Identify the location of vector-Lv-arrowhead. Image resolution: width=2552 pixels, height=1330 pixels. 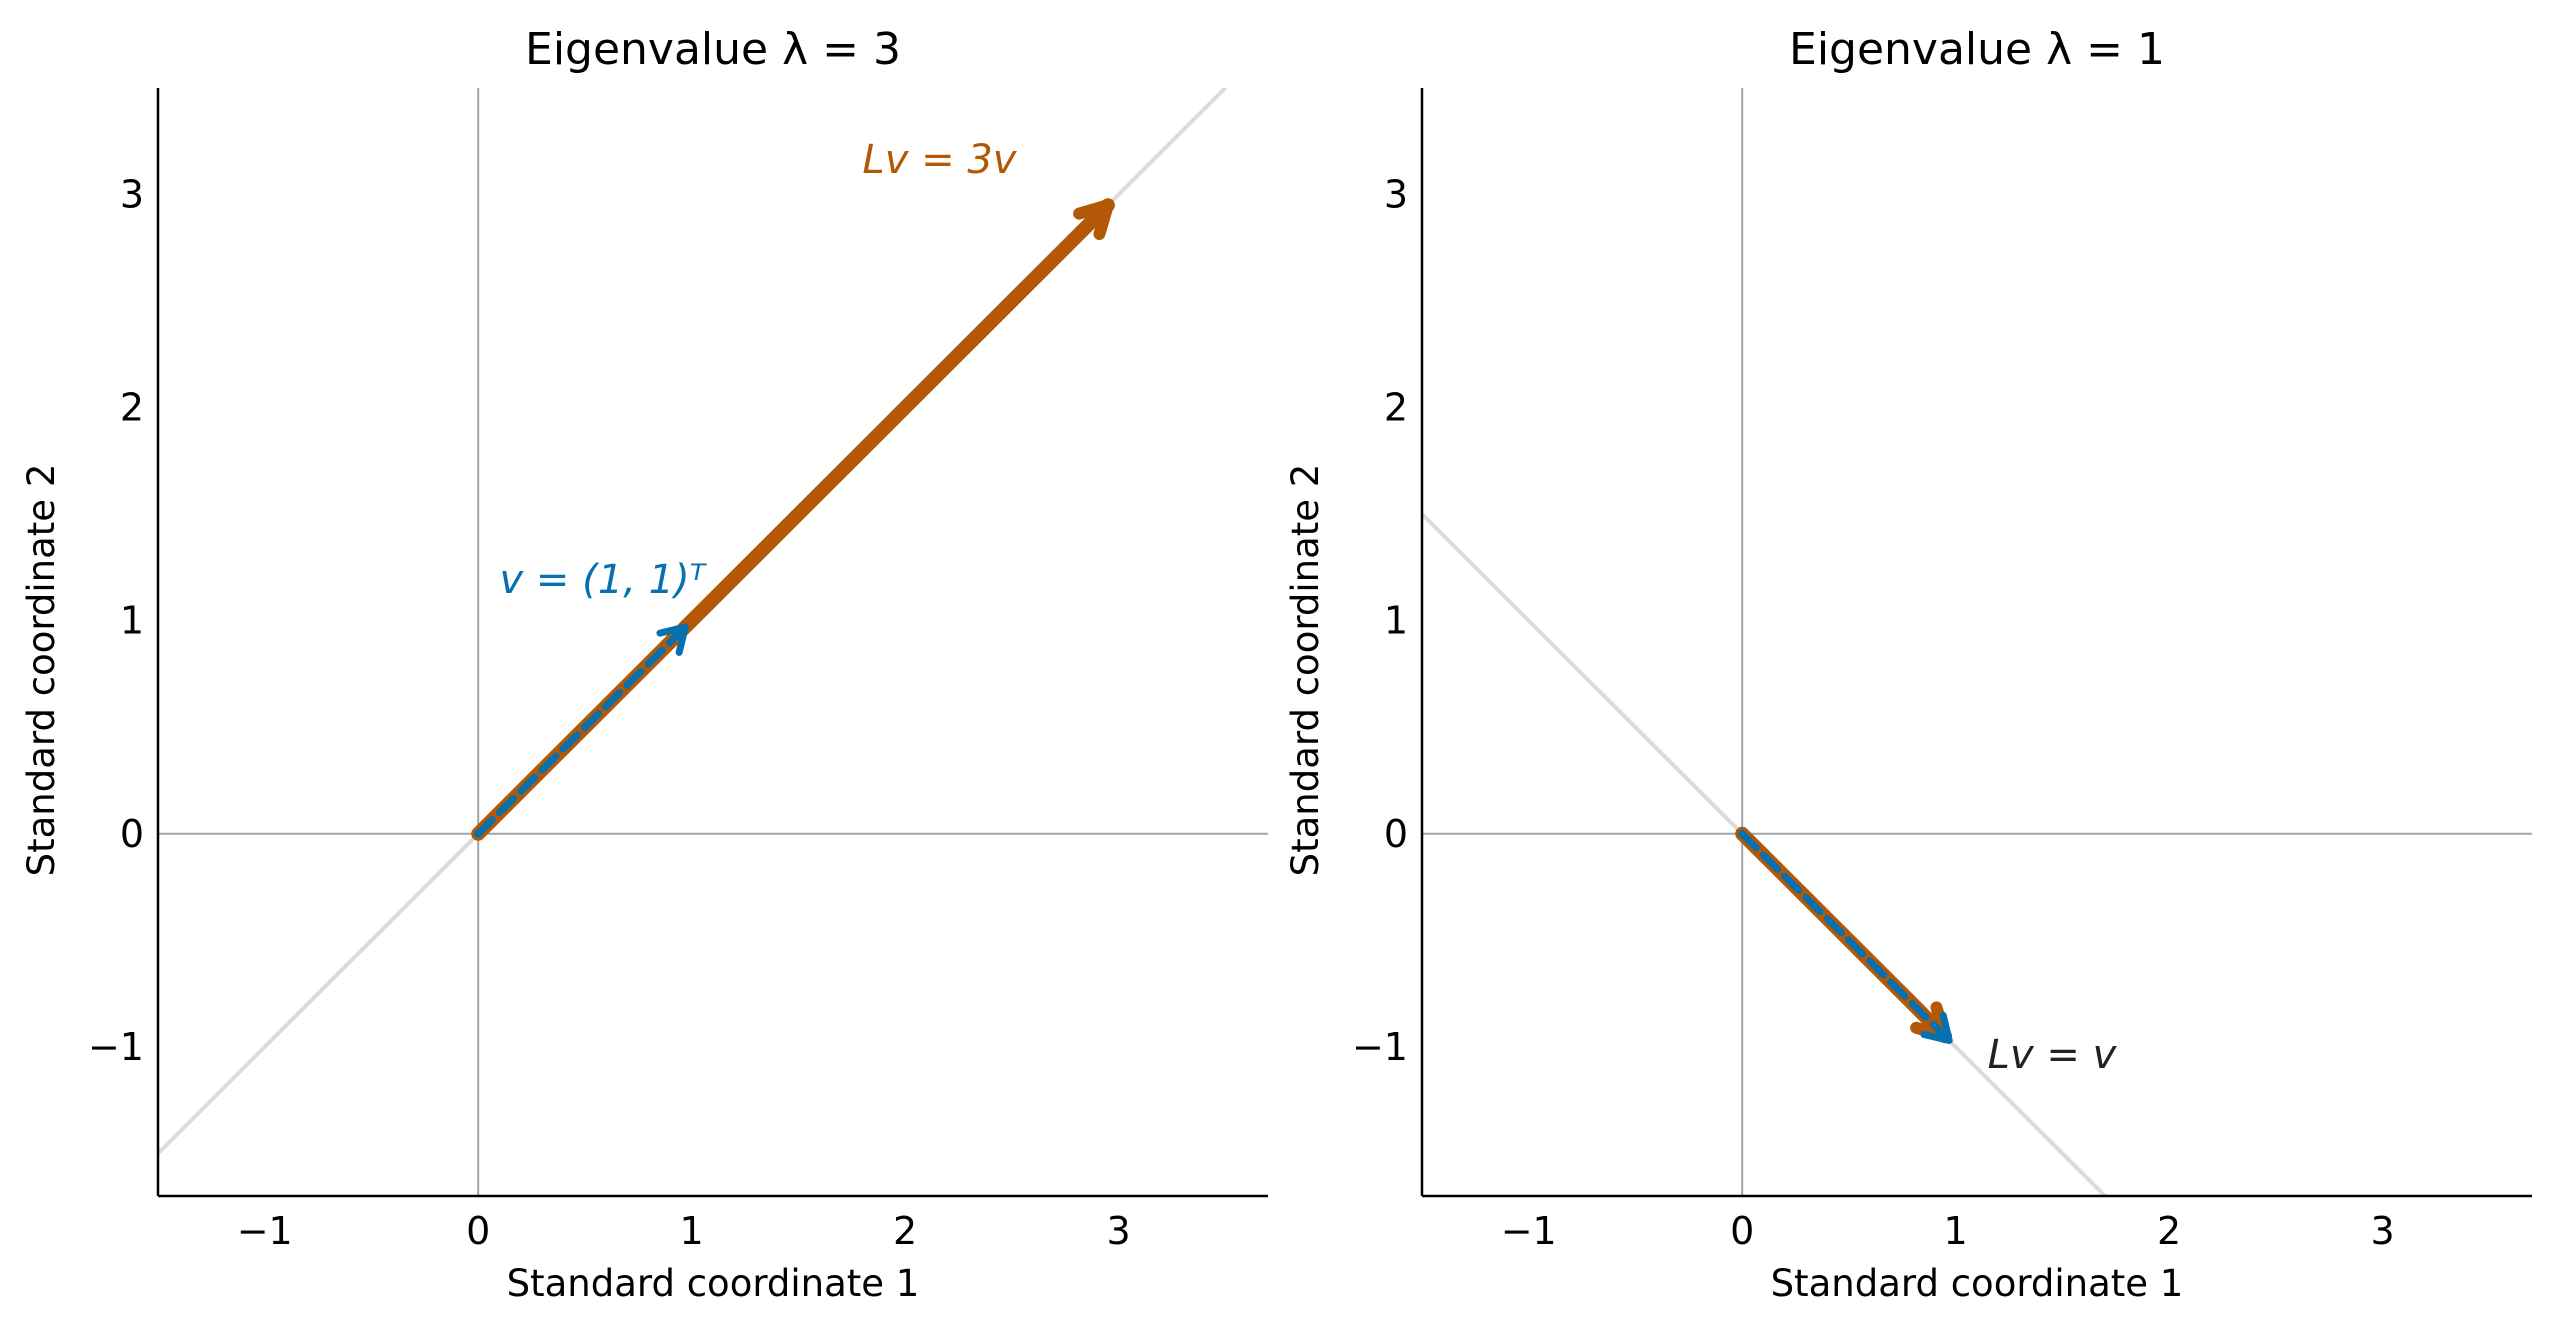
(1093, 219).